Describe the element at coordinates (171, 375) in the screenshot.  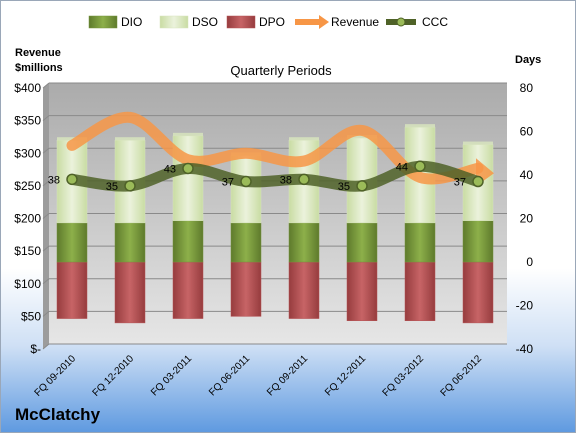
I see `category-tick-label: FQ 03-2011` at that location.